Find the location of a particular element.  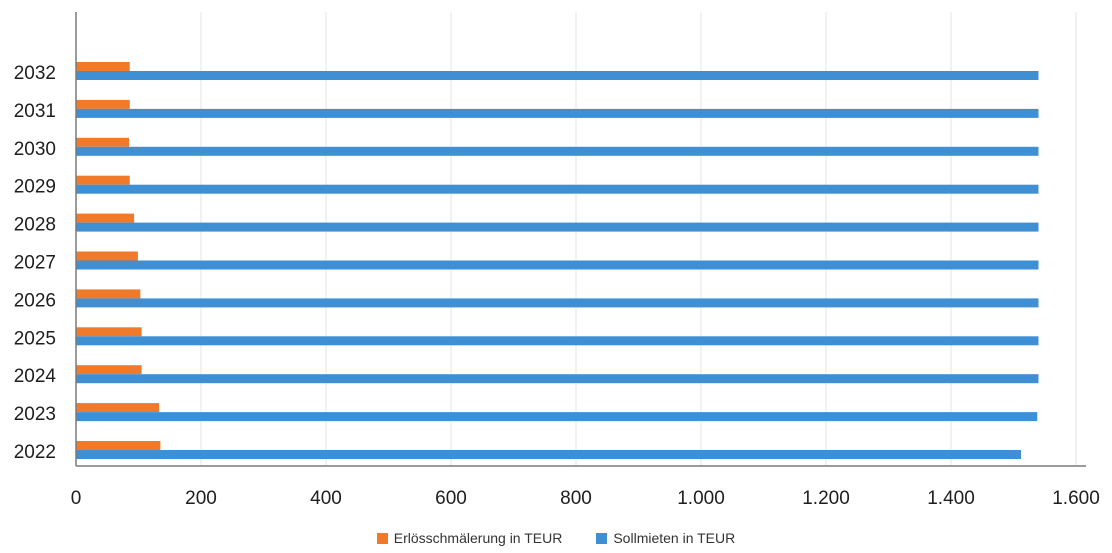

x-tick-0: 0 is located at coordinates (76, 498).